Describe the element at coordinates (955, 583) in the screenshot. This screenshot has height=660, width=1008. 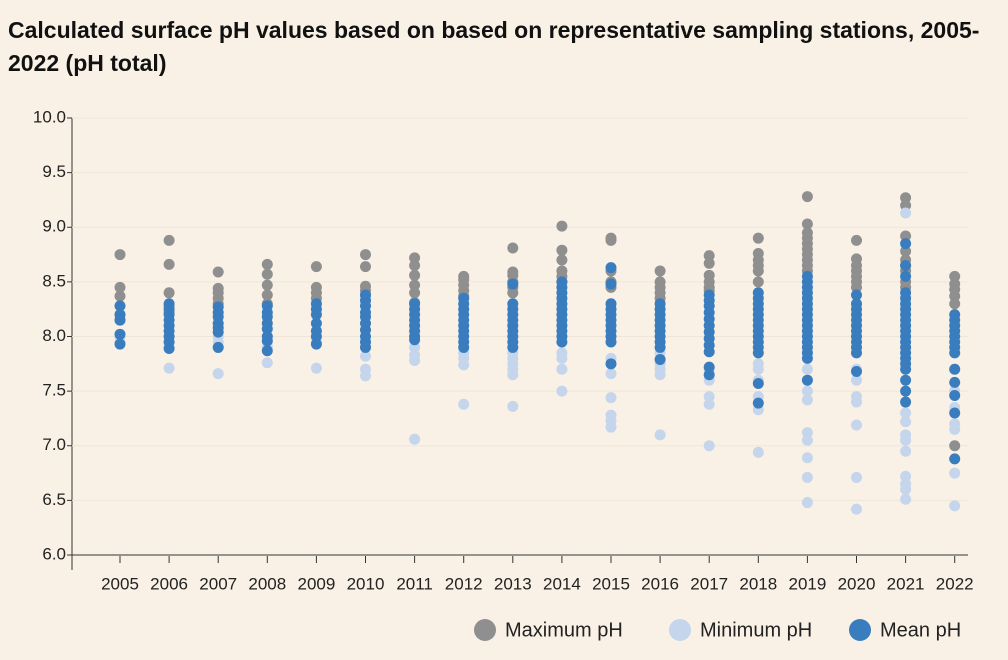
I see `x-tick-label: 2022` at that location.